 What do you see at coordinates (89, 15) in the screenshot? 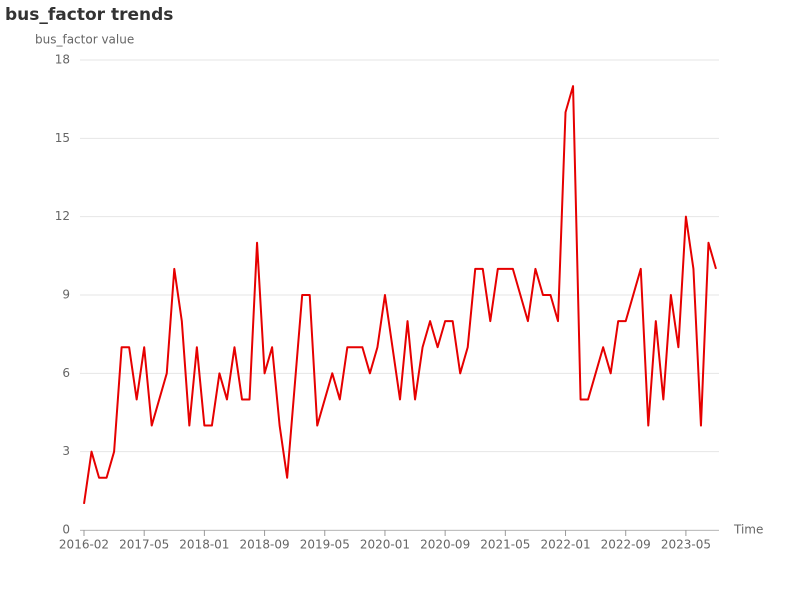
I see `chart-title: bus_factor trends` at bounding box center [89, 15].